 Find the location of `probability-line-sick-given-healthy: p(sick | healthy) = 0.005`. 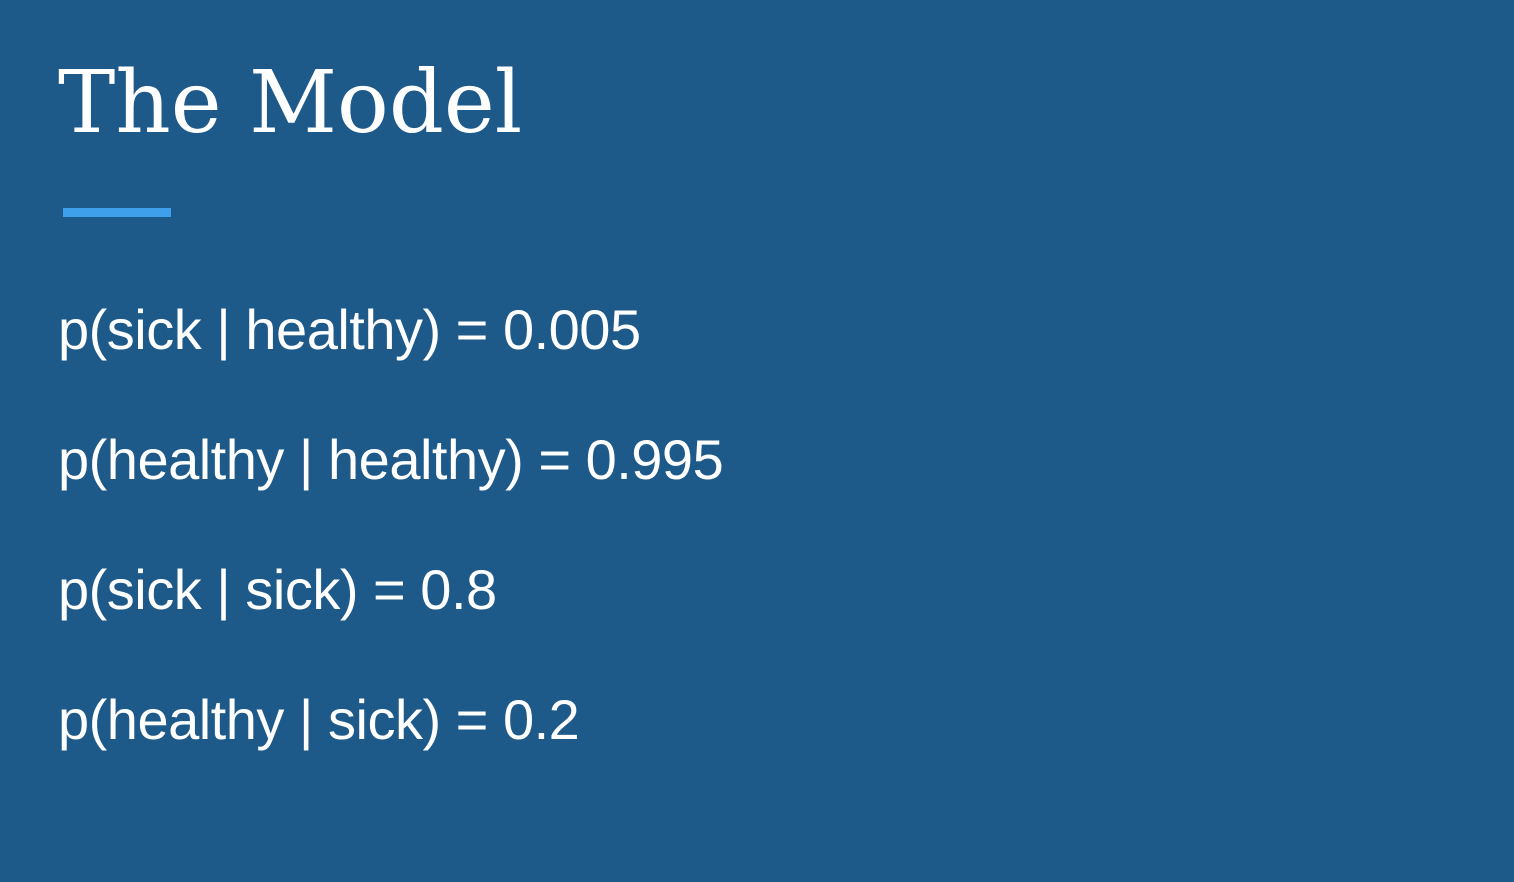

probability-line-sick-given-healthy: p(sick | healthy) = 0.005 is located at coordinates (349, 329).